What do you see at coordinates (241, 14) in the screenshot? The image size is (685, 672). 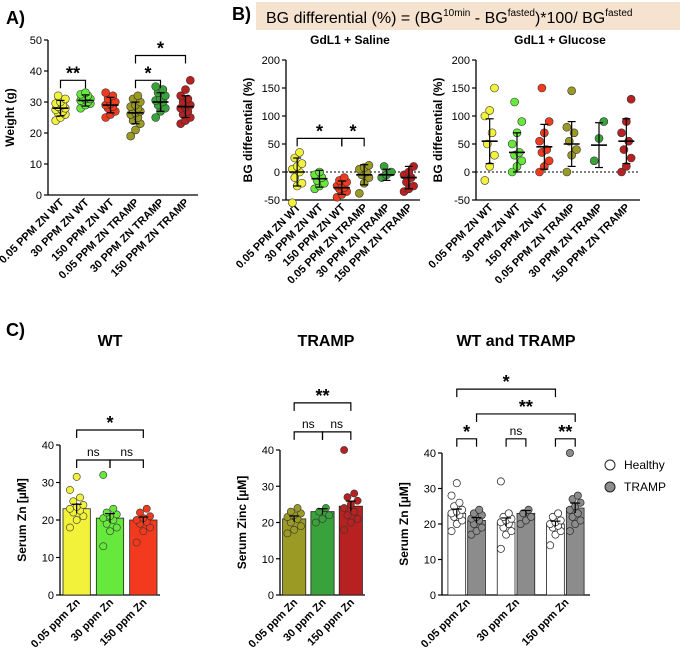 I see `panel-label-b: B)` at bounding box center [241, 14].